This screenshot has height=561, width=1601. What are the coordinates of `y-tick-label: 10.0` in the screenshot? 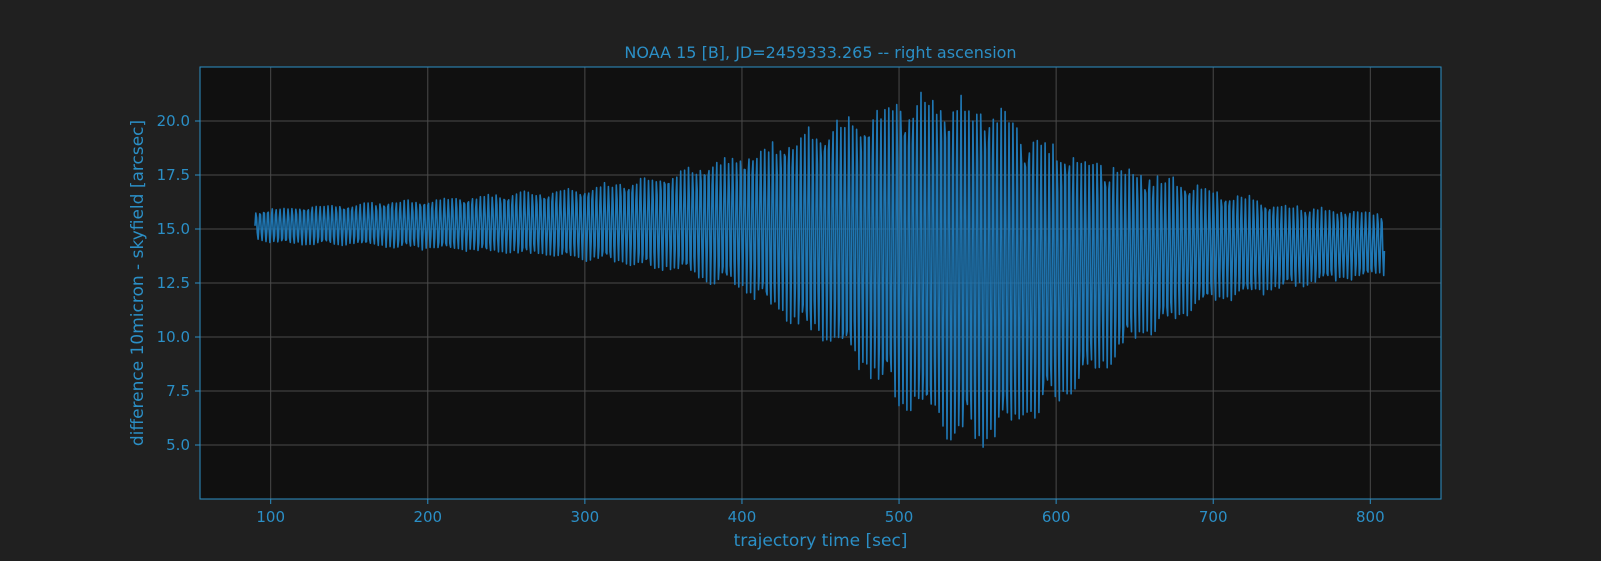 It's located at (173, 337).